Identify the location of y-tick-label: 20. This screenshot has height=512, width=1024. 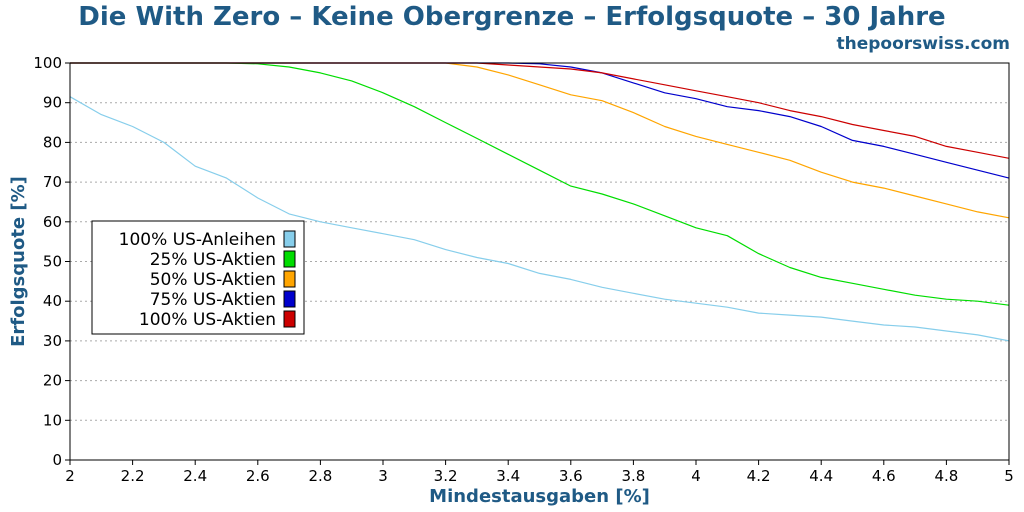
(52, 381).